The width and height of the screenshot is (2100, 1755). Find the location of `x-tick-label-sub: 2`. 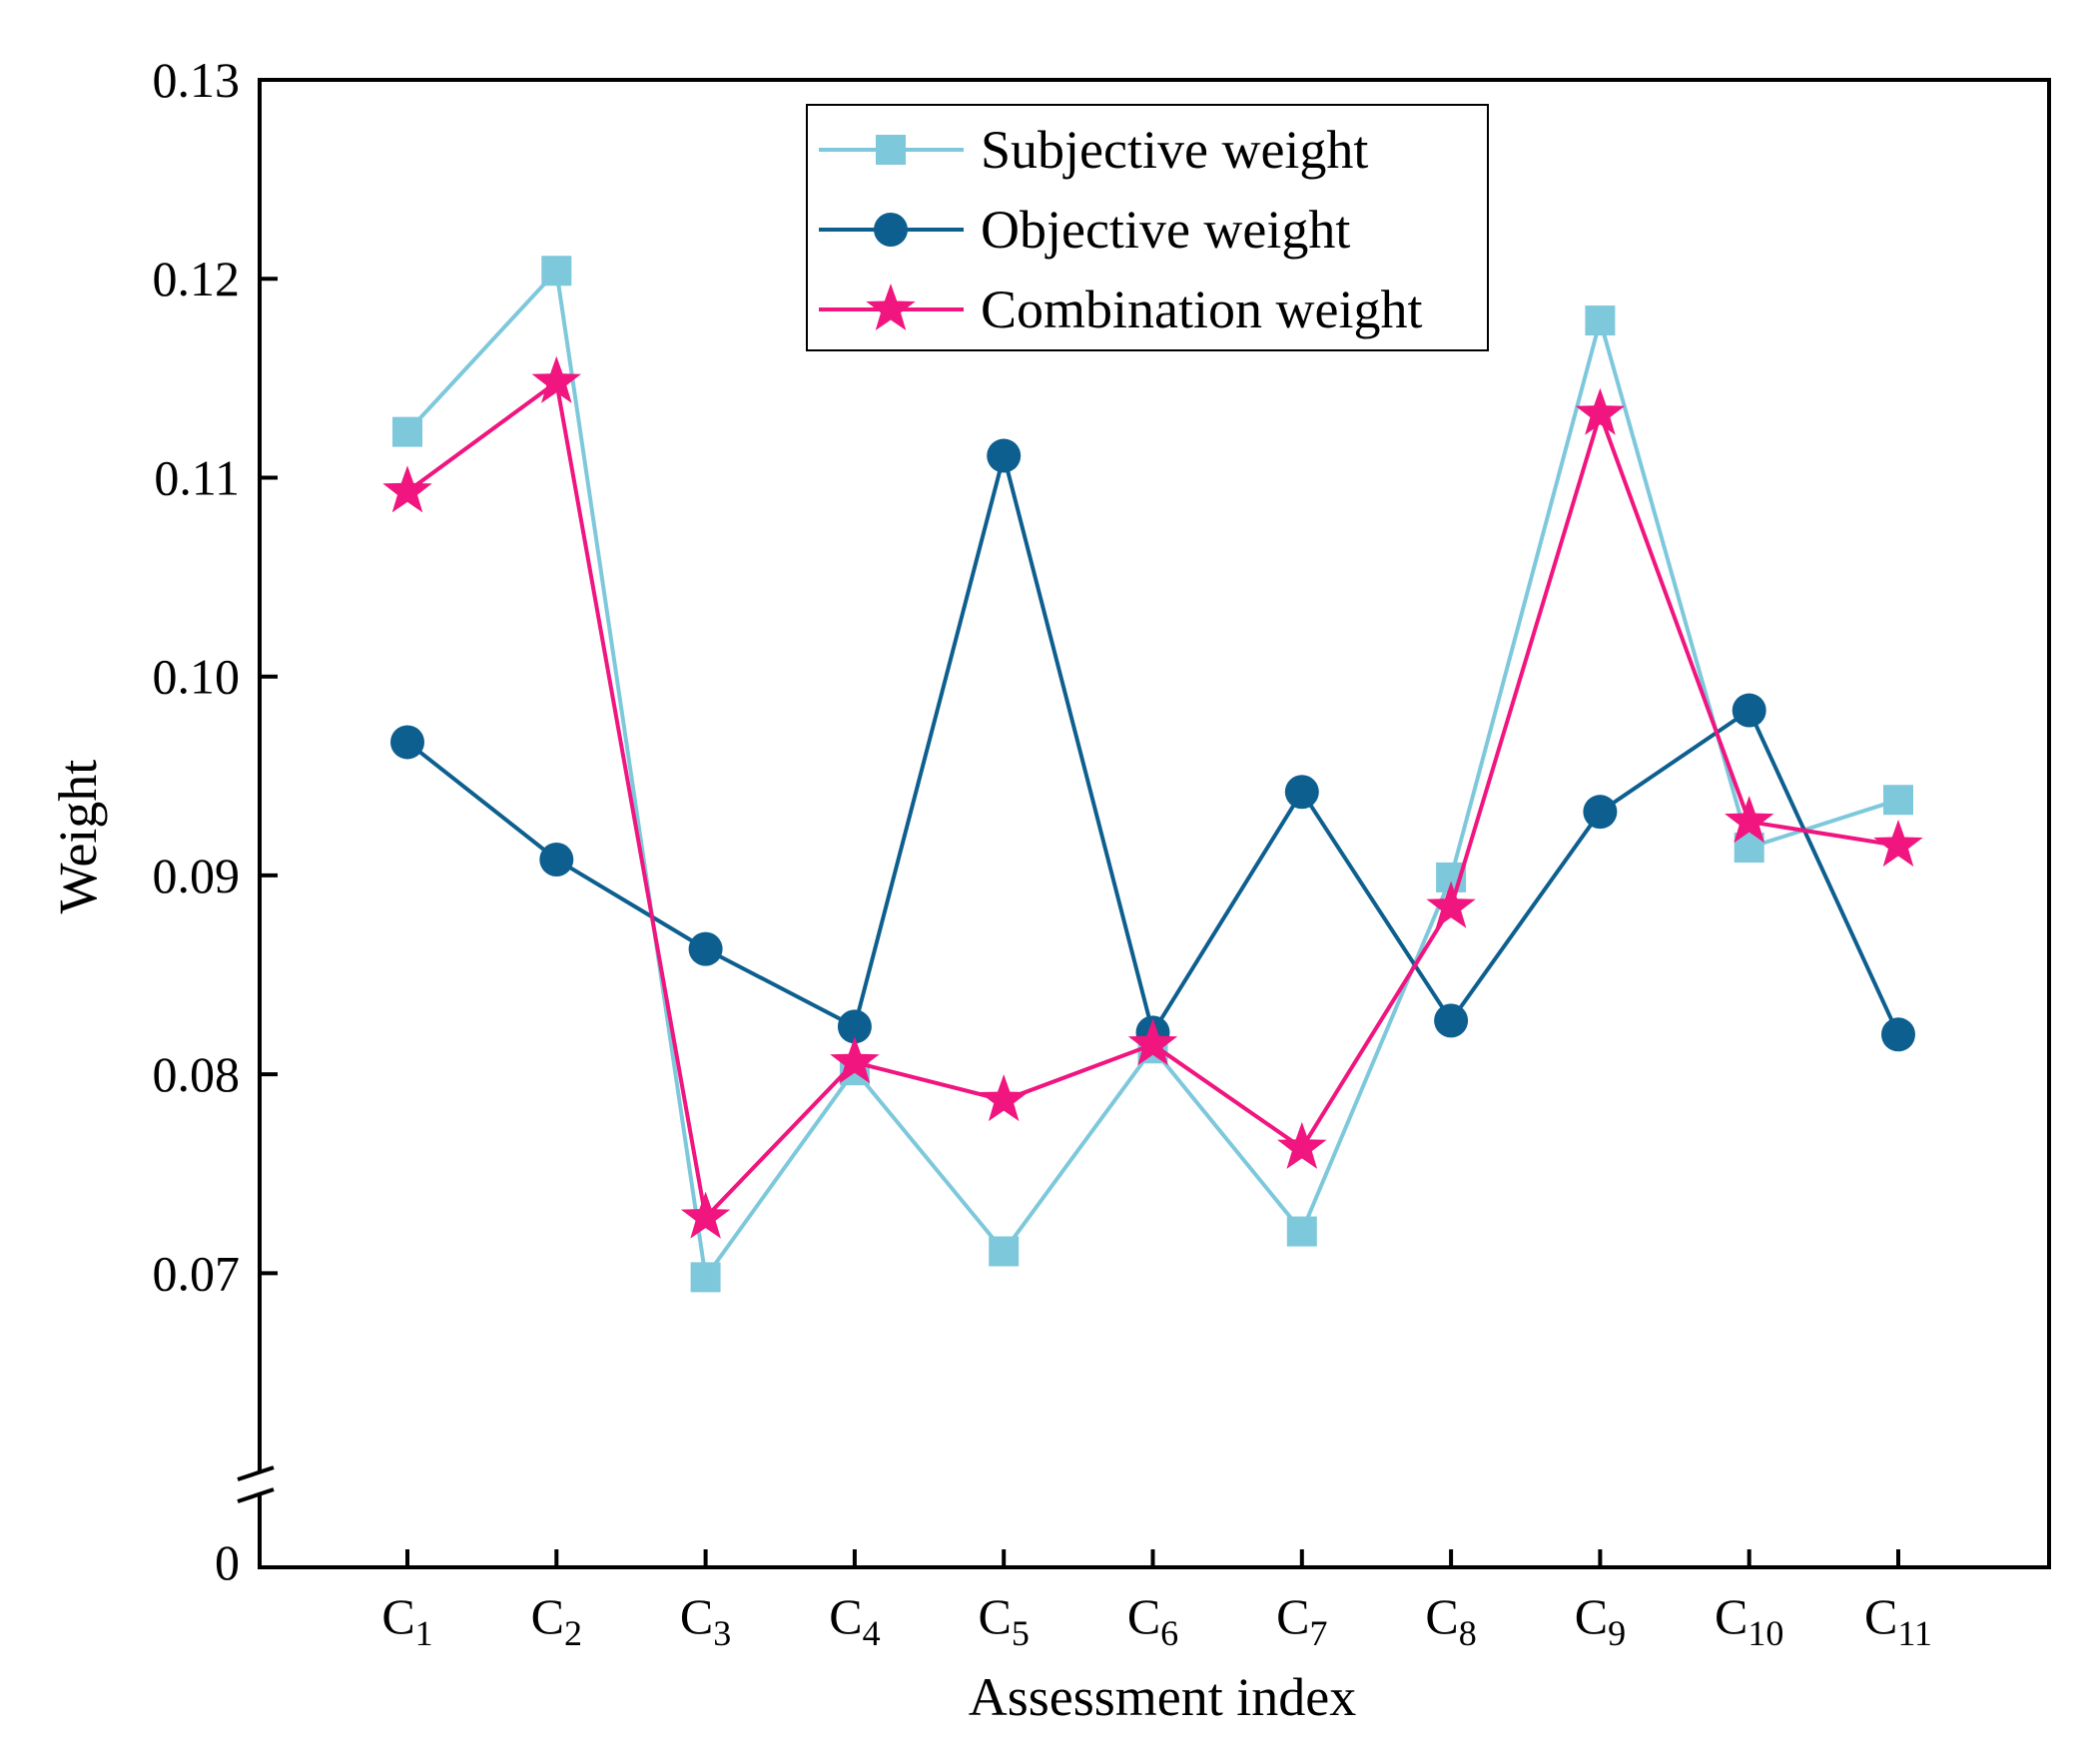

x-tick-label-sub: 2 is located at coordinates (573, 1633).